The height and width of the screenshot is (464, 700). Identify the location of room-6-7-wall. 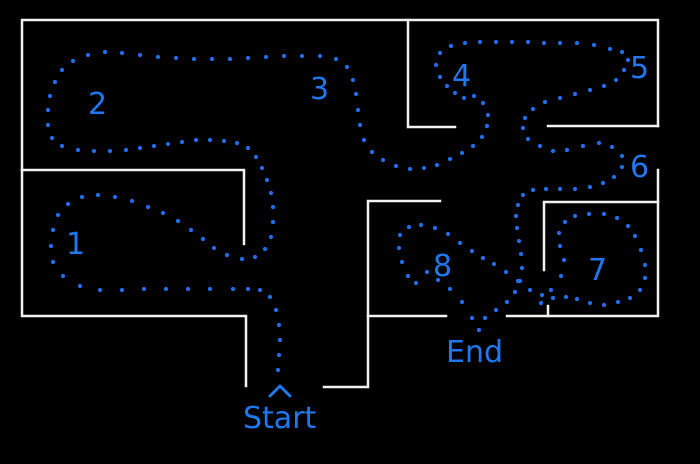
(601, 220).